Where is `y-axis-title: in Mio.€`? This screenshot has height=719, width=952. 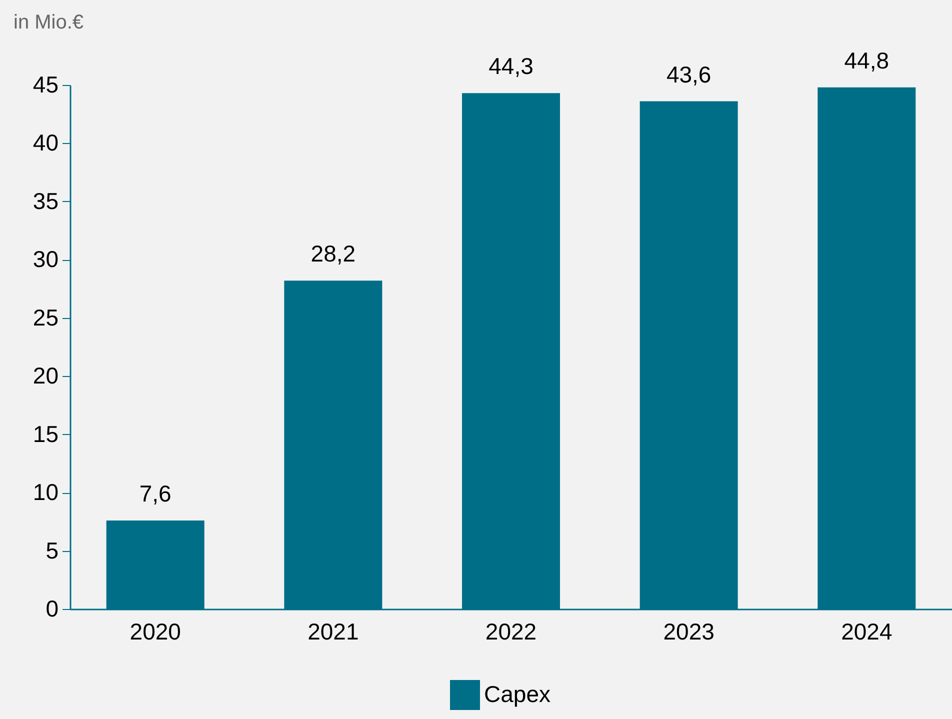 y-axis-title: in Mio.€ is located at coordinates (49, 23).